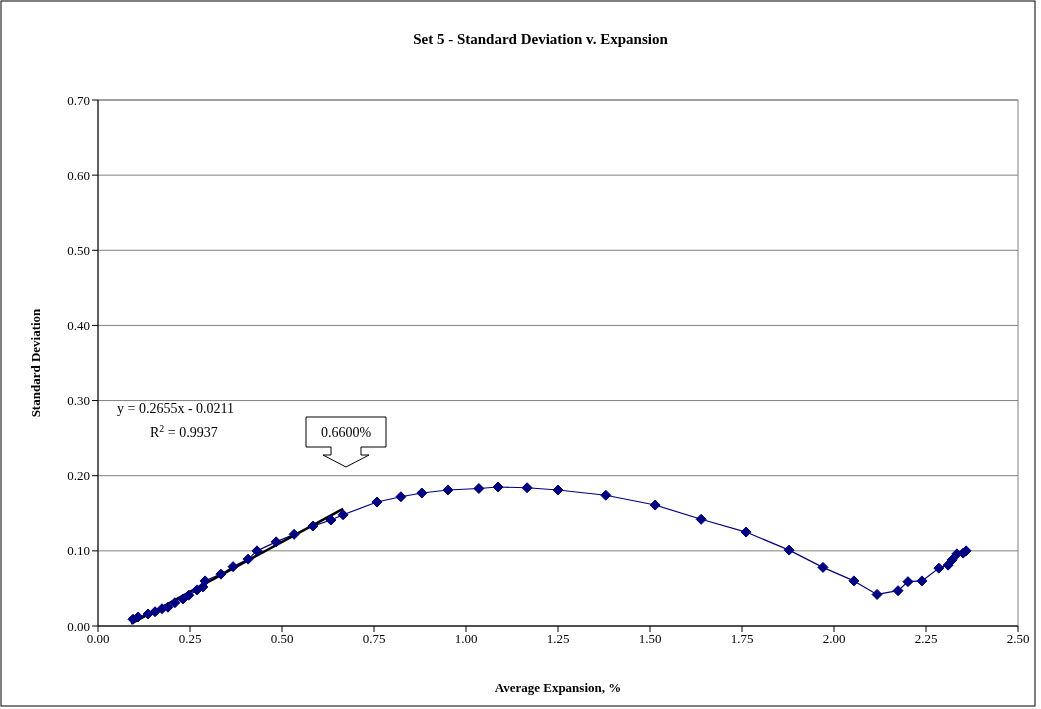 This screenshot has width=1041, height=709. I want to click on annotation: R$^{2}$ = 0.9937, so click(184, 431).